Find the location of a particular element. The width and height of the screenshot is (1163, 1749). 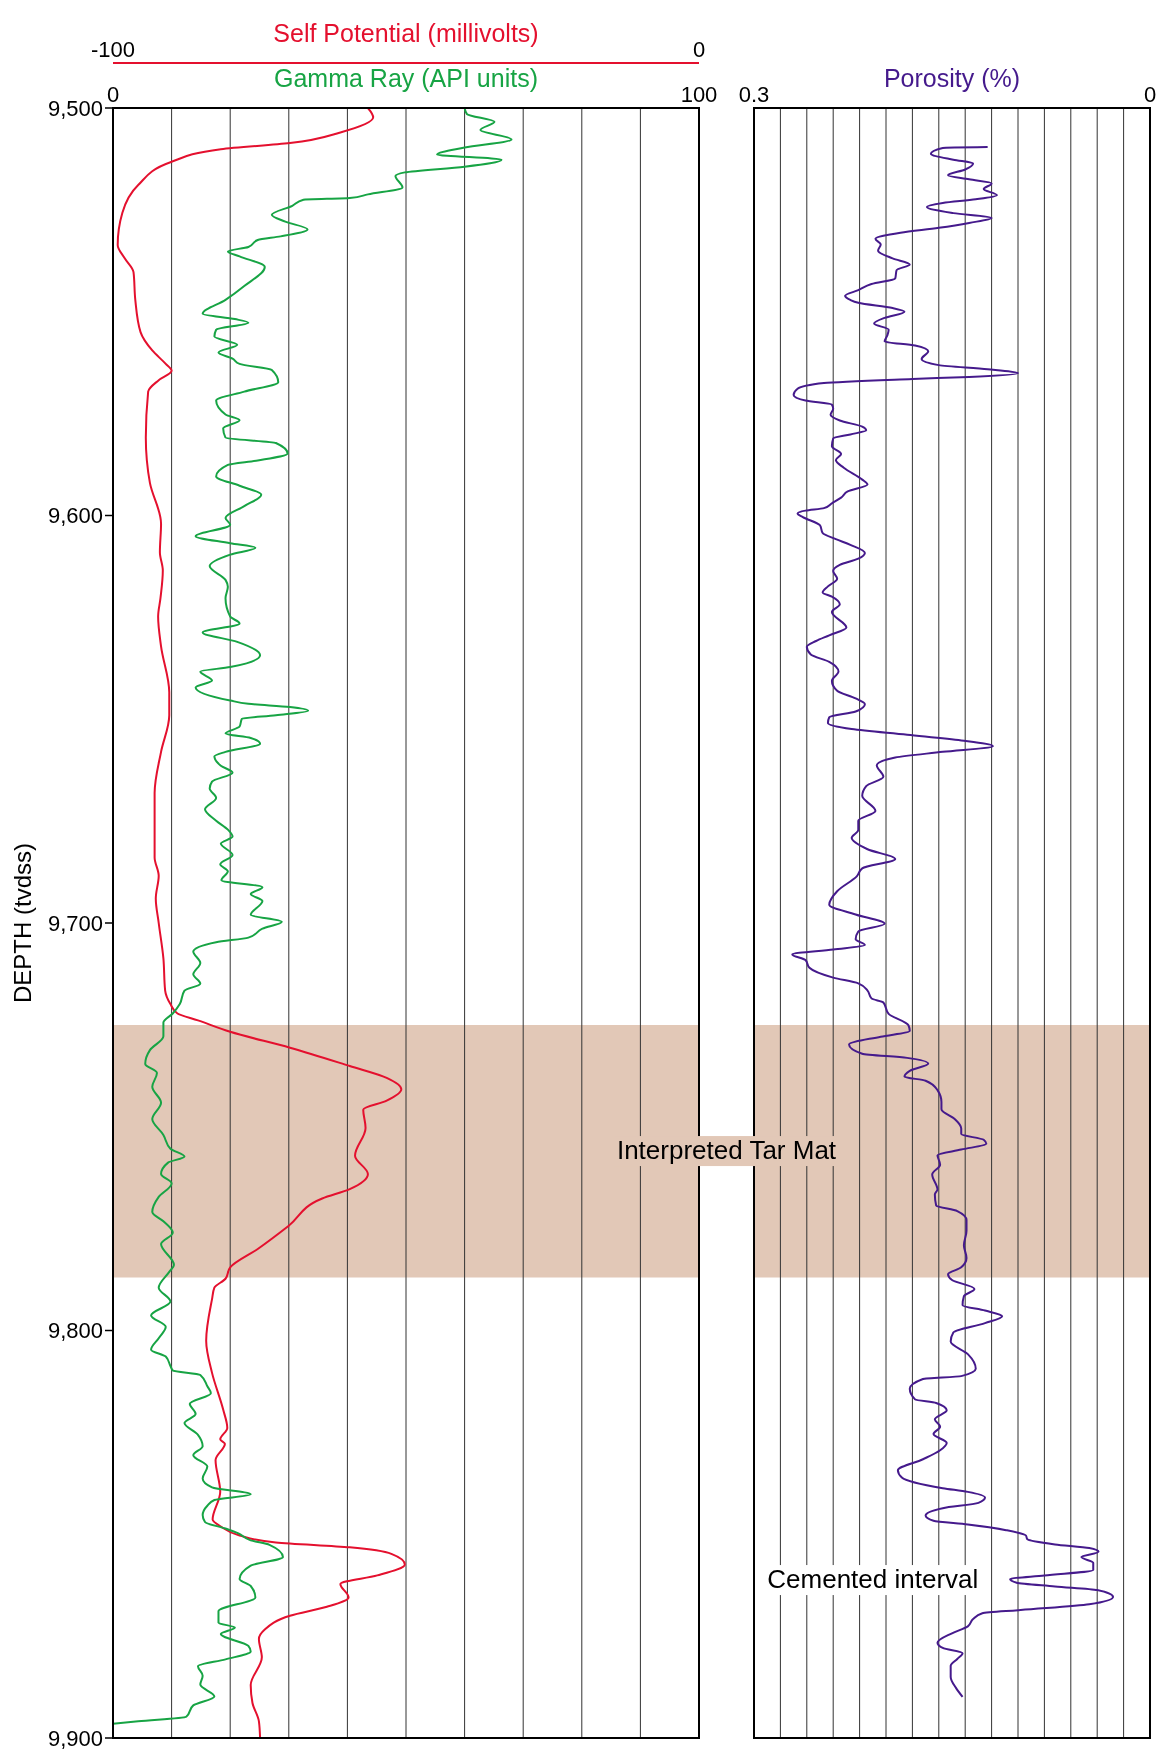

x-axis-title: Porosity (%) is located at coordinates (952, 78).